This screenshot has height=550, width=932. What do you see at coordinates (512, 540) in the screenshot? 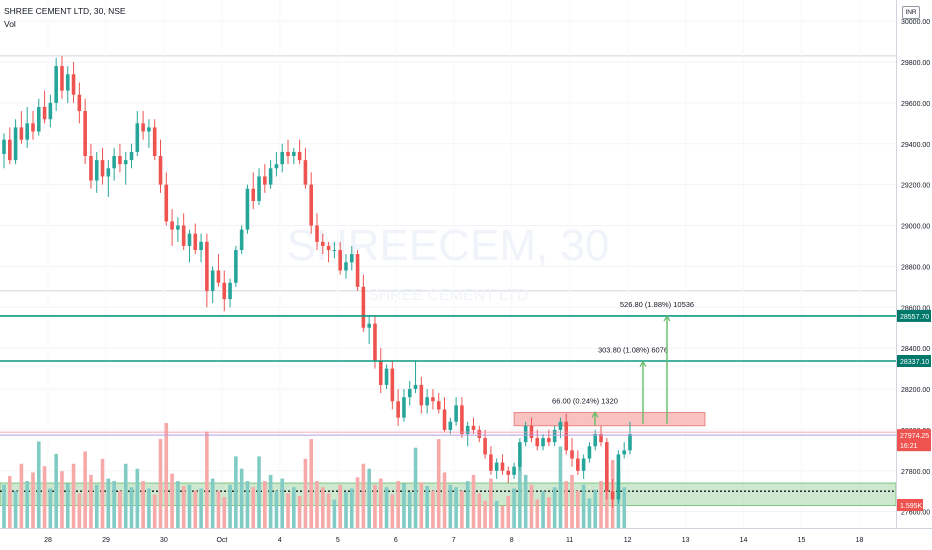
I see `time-tick-label: 8` at bounding box center [512, 540].